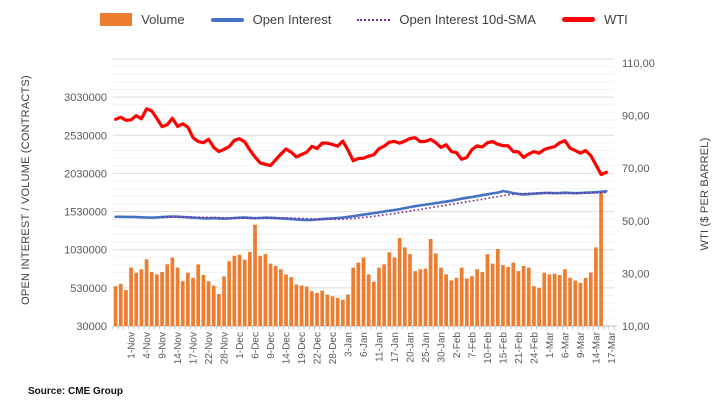 The width and height of the screenshot is (728, 418). What do you see at coordinates (132, 345) in the screenshot?
I see `svg-text: 1-Nov` at bounding box center [132, 345].